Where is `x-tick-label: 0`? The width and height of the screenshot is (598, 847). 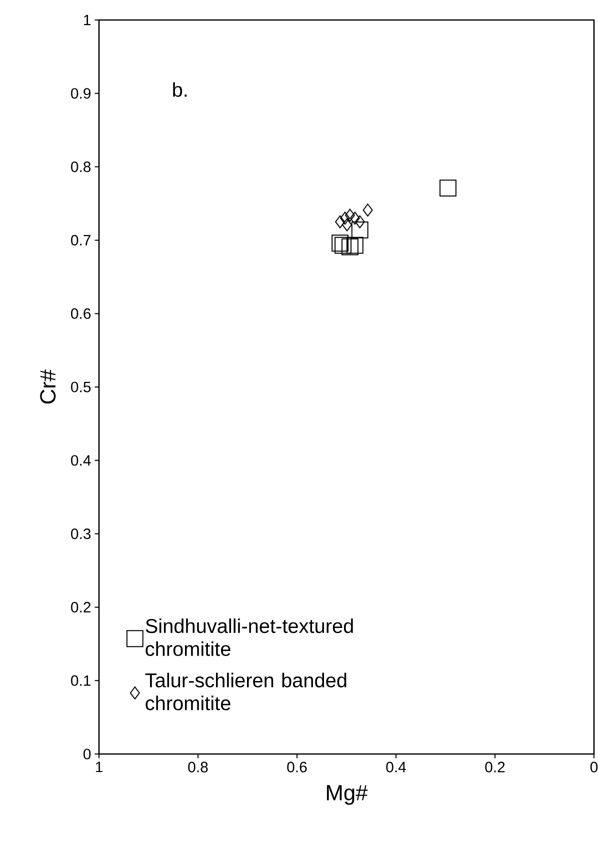
x-tick-label: 0 is located at coordinates (594, 767).